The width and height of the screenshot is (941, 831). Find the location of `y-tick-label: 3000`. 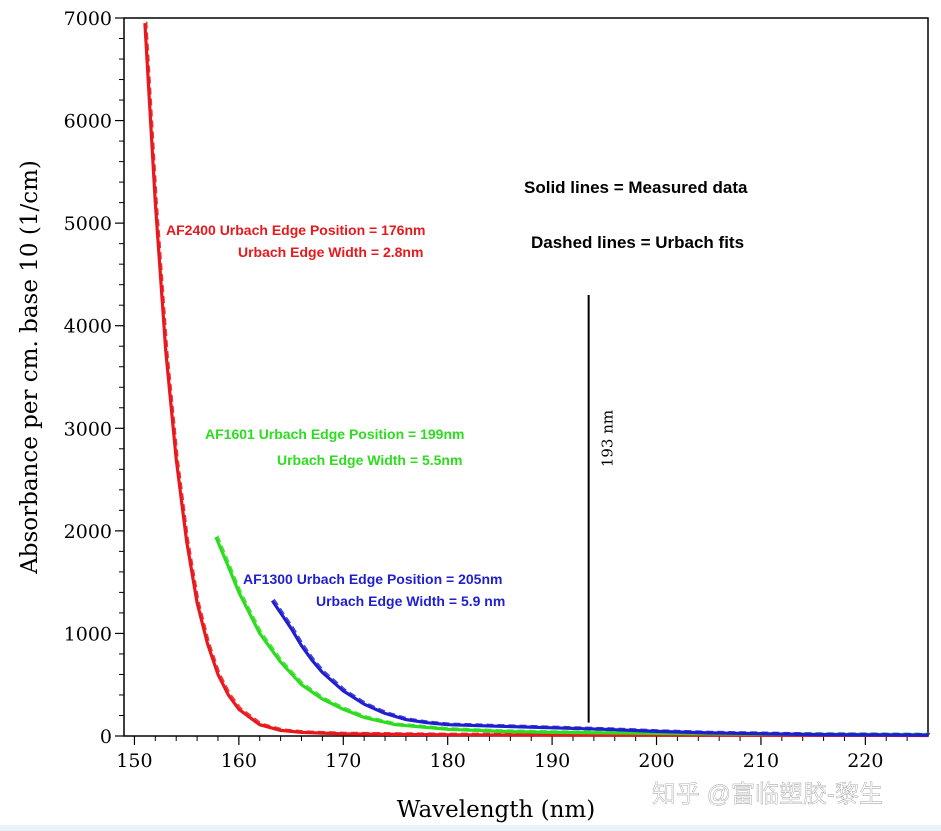

y-tick-label: 3000 is located at coordinates (88, 429).